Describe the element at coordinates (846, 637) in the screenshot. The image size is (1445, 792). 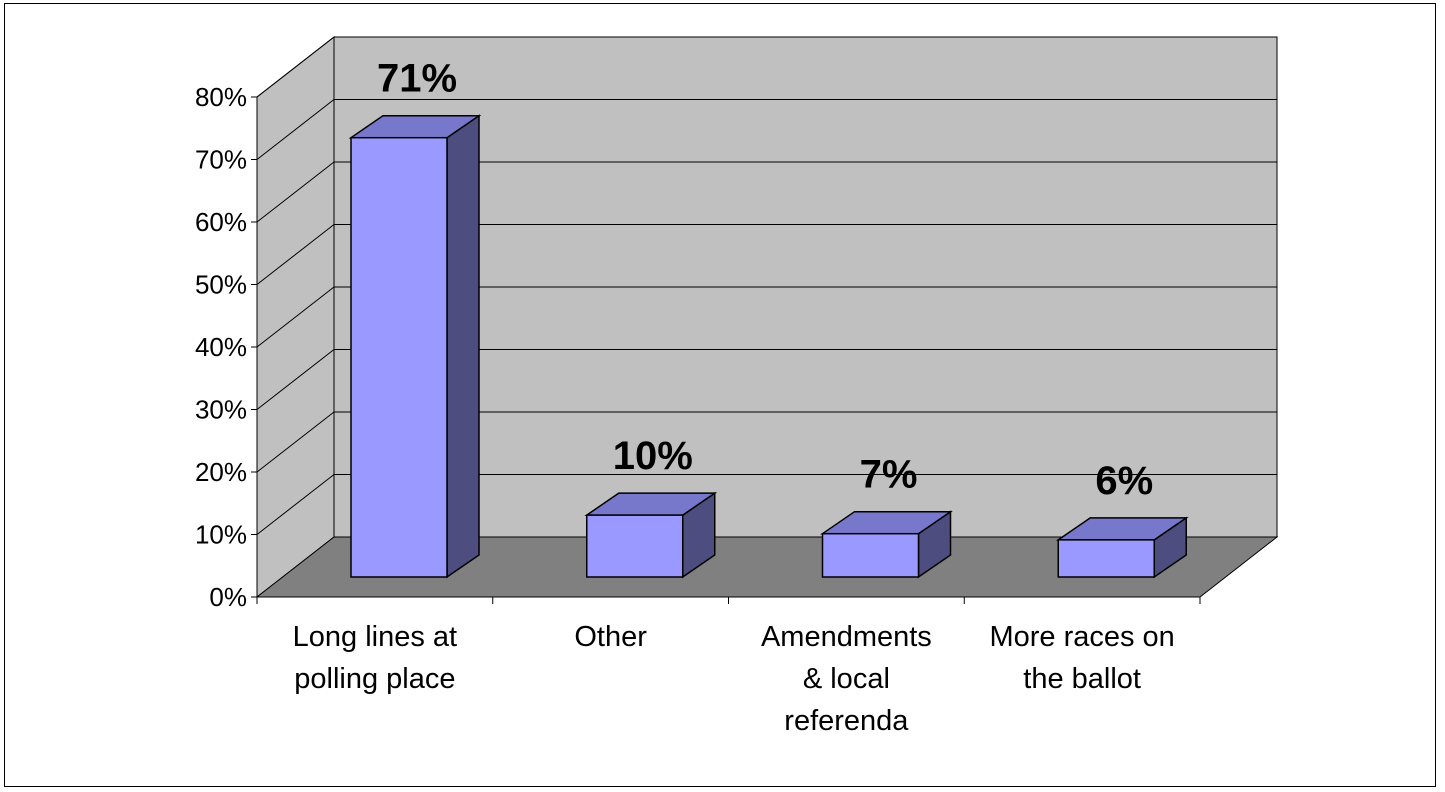
I see `category-label-line: Amendments` at that location.